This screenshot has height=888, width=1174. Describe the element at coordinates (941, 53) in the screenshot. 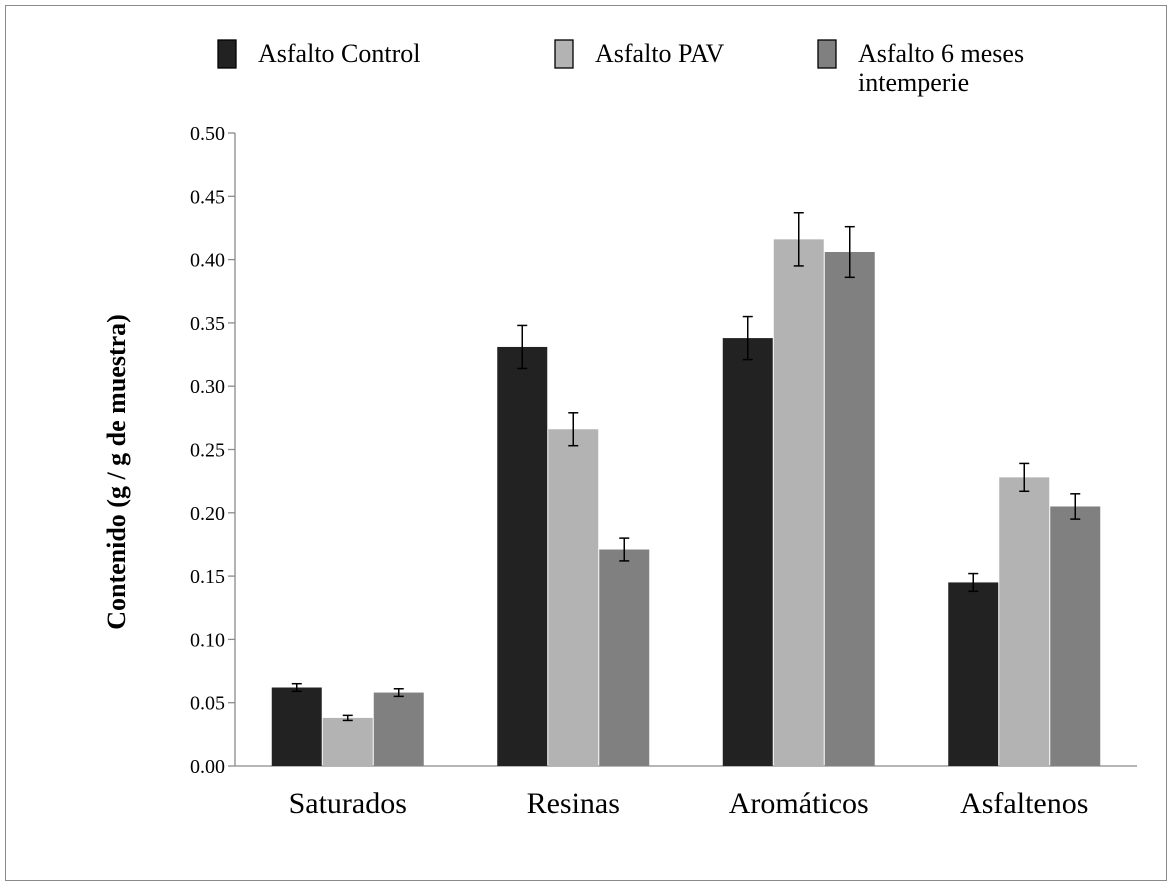

I see `legend-label: Asfalto 6 meses` at that location.